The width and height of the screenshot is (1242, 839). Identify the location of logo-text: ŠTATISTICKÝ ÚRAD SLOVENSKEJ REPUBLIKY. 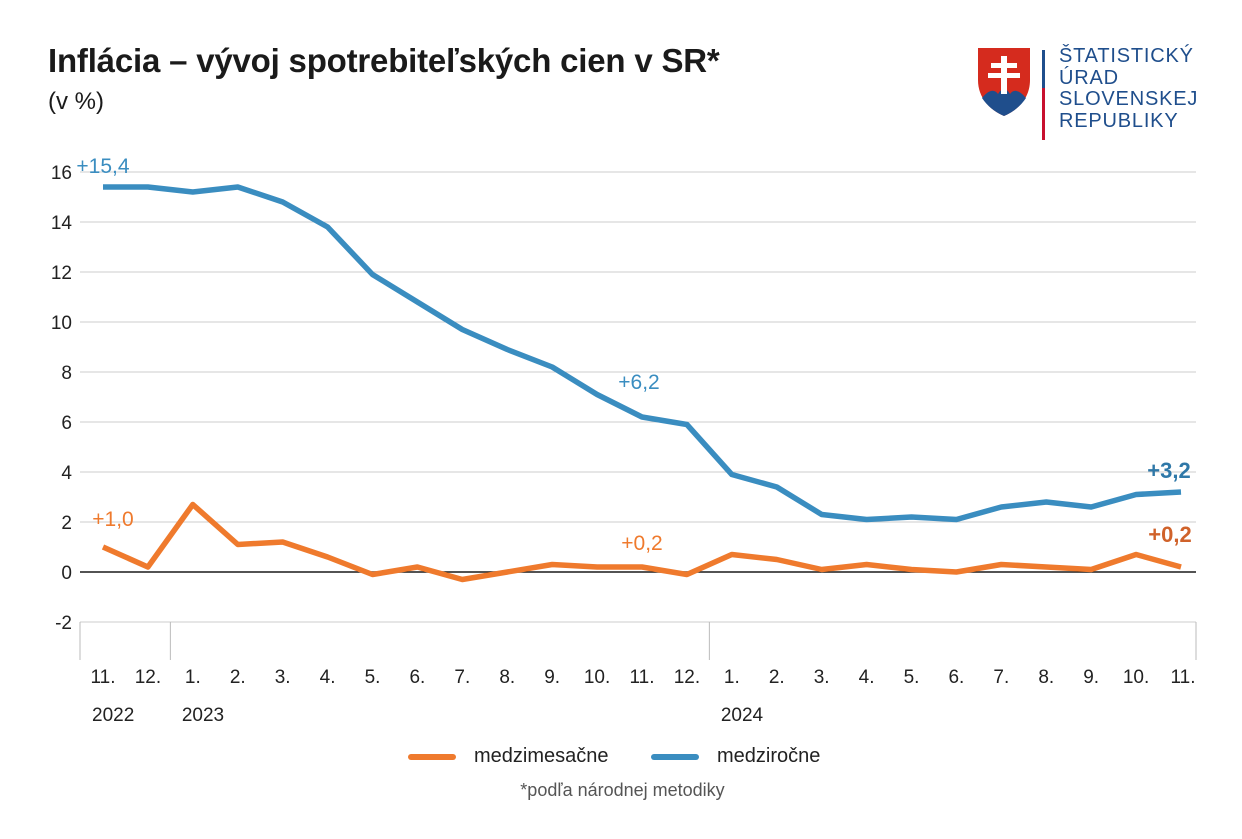
(1129, 88).